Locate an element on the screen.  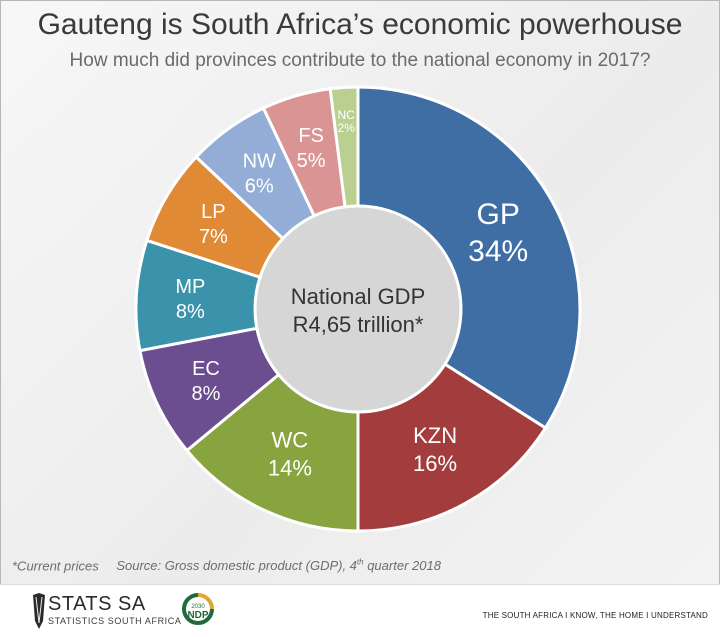
center-label-line2: R4,65 trillion* is located at coordinates (358, 324).